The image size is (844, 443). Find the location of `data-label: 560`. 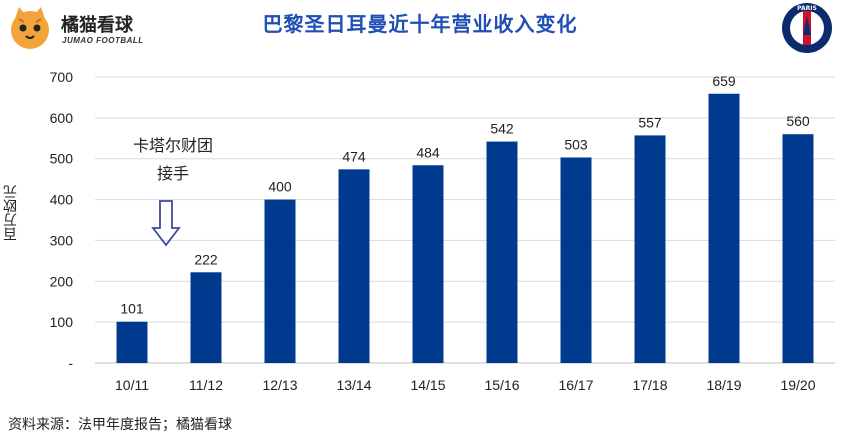

data-label: 560 is located at coordinates (798, 121).